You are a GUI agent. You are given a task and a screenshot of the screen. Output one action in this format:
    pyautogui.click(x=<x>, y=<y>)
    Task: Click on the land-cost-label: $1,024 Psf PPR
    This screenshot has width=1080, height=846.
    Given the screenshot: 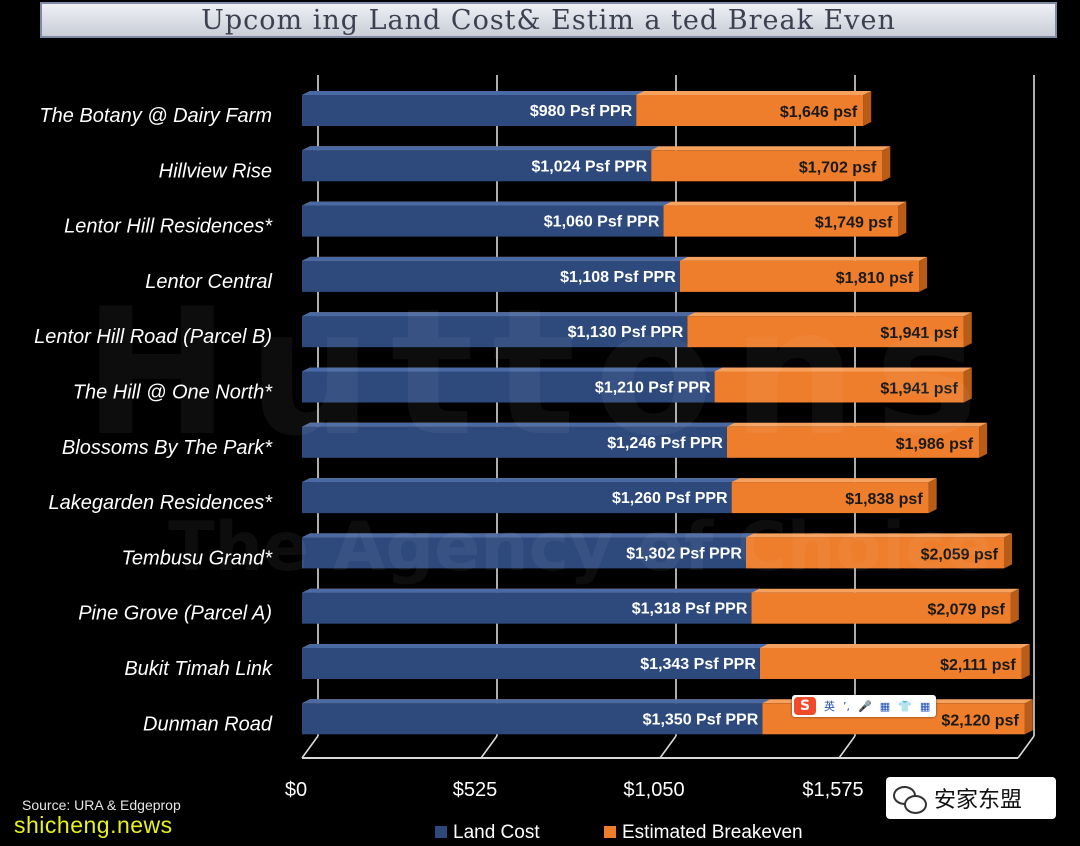 What is the action you would take?
    pyautogui.click(x=590, y=166)
    